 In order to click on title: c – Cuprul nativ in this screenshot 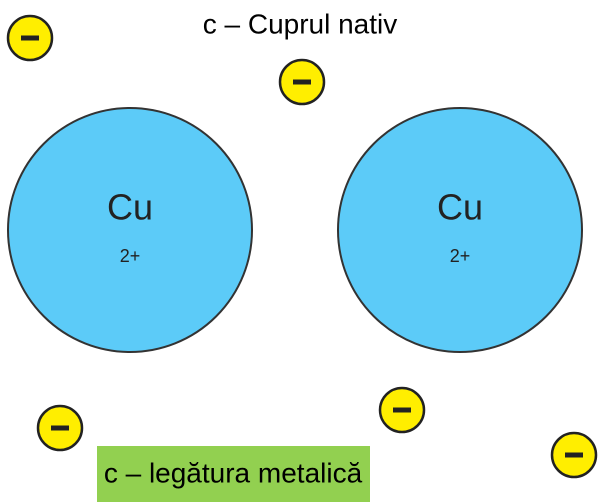, I will do `click(300, 23)`.